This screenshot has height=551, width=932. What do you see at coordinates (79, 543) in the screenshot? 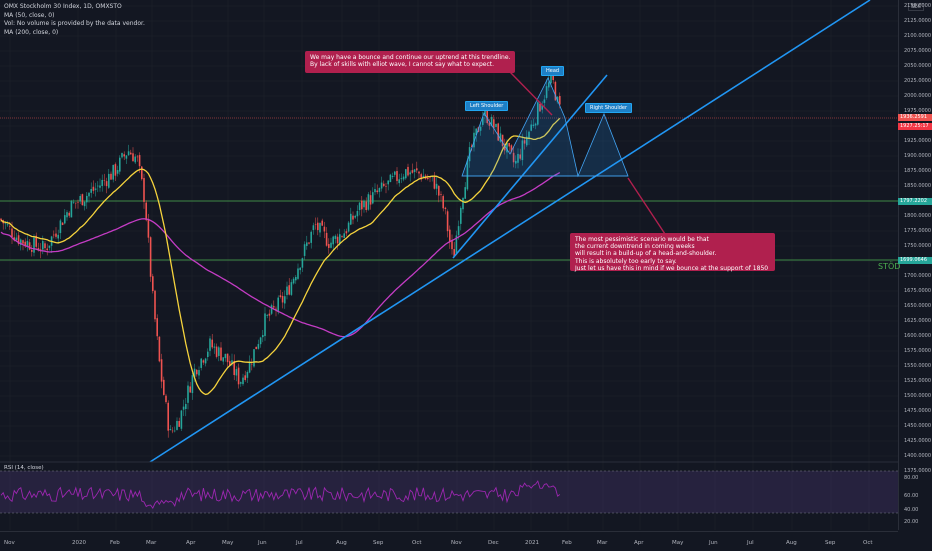
I see `time-tick: 2020` at bounding box center [79, 543].